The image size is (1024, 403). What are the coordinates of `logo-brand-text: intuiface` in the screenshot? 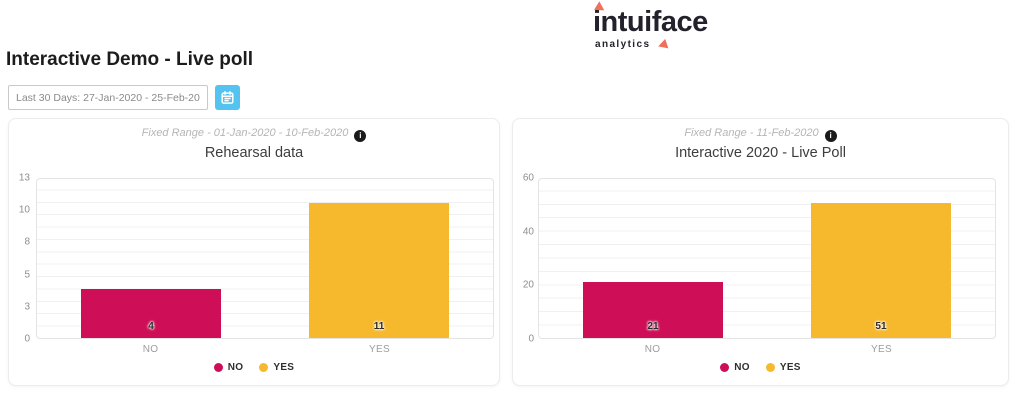 It's located at (650, 22).